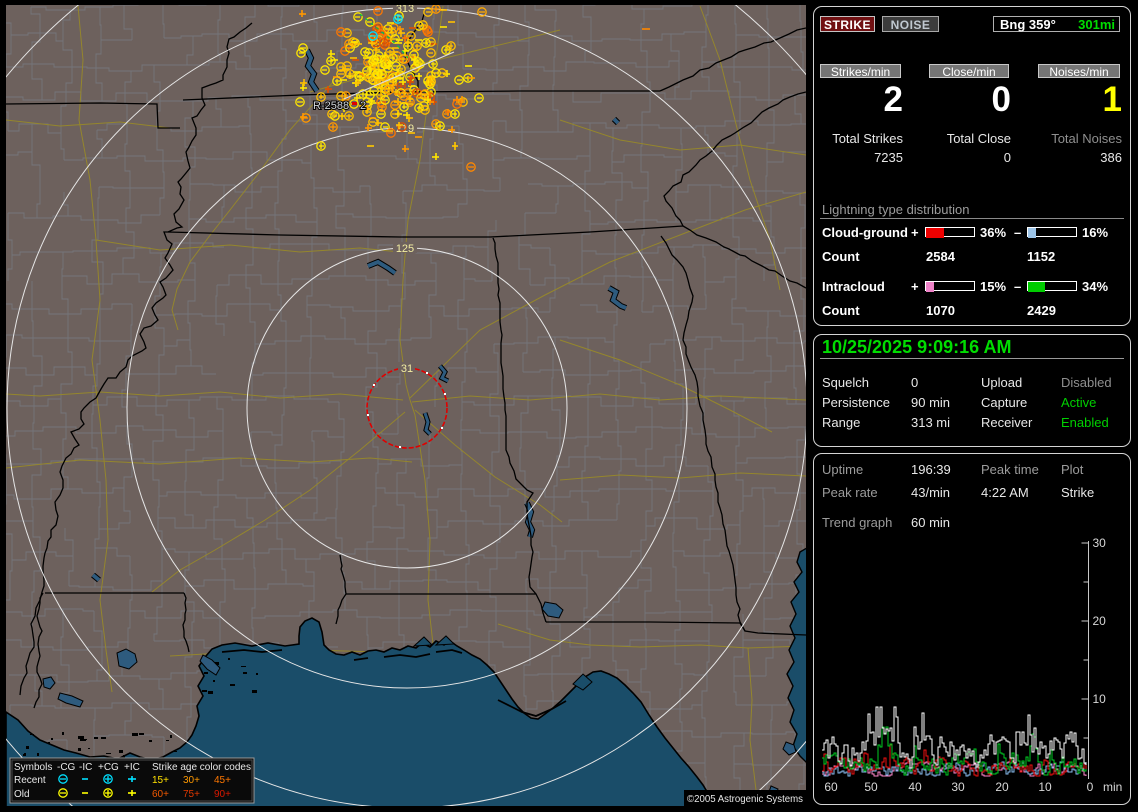 This screenshot has height=812, width=1138. Describe the element at coordinates (407, 369) in the screenshot. I see `svg-text: 31` at that location.